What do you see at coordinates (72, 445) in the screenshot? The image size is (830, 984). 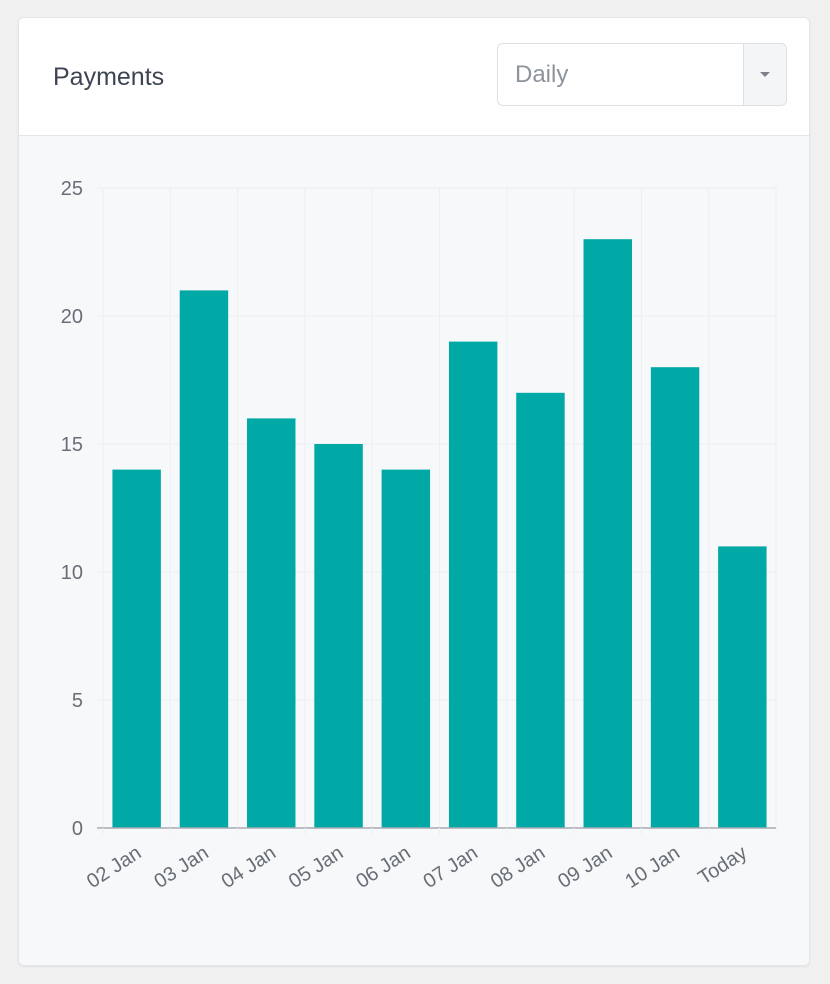 I see `y-tick-label: 15` at bounding box center [72, 445].